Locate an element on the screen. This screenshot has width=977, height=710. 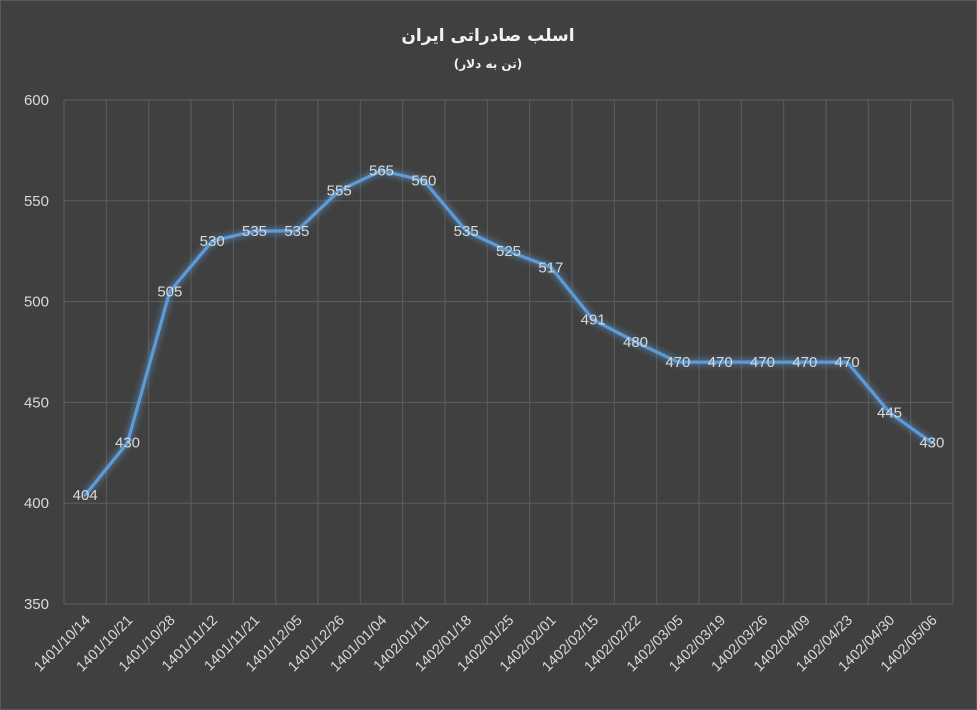
y-tick-label: 600 is located at coordinates (36, 100).